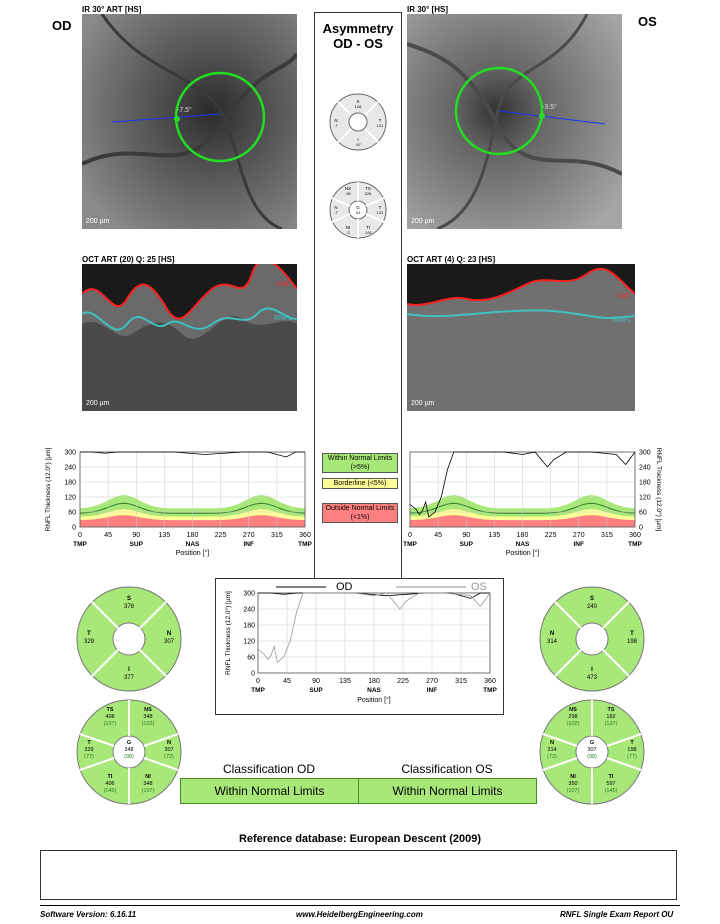 The width and height of the screenshot is (720, 924). I want to click on x-tick-label: 0, so click(80, 535).